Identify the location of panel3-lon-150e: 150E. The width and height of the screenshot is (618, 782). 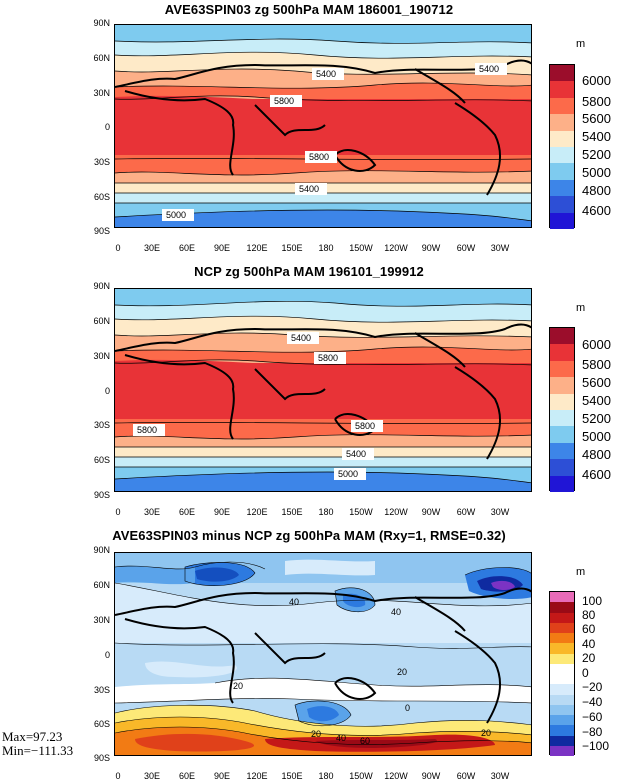
(292, 776).